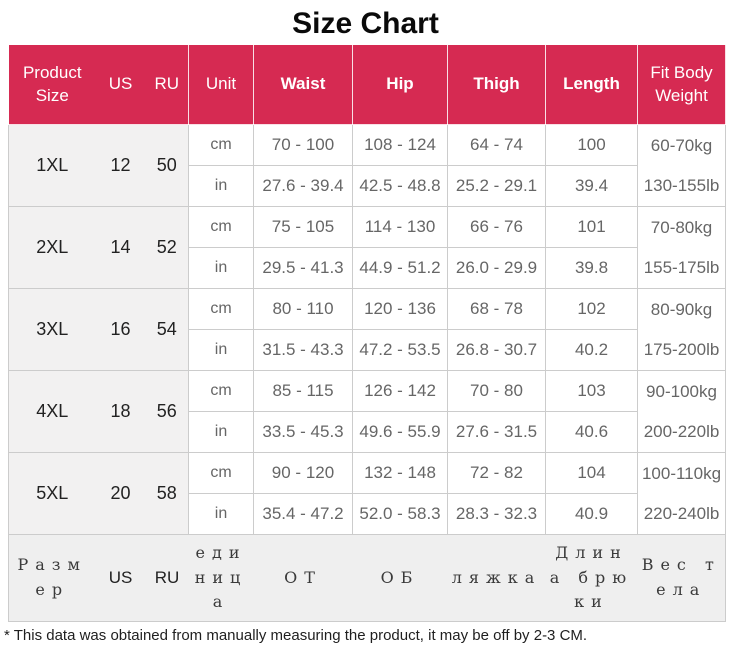  What do you see at coordinates (496, 473) in the screenshot?
I see `thigh-cm-value: 72 - 82` at bounding box center [496, 473].